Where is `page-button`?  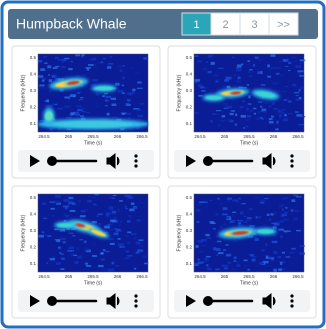
page-button is located at coordinates (283, 24).